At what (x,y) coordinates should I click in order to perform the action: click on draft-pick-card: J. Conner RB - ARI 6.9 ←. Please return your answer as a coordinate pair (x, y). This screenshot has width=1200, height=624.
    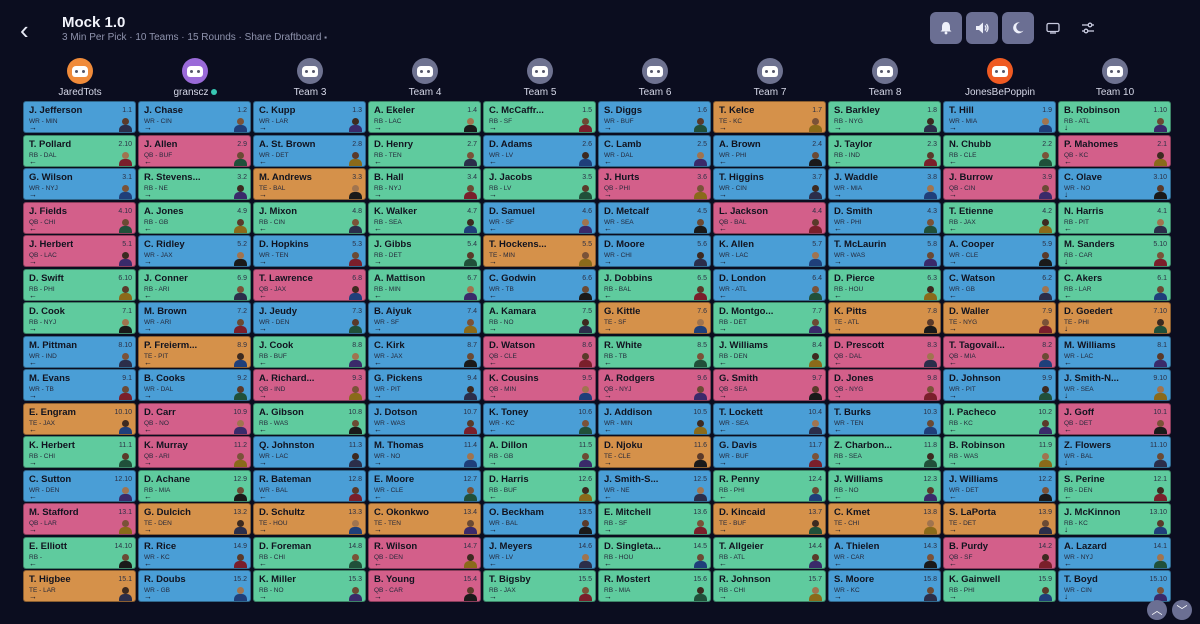
    Looking at the image, I should click on (194, 284).